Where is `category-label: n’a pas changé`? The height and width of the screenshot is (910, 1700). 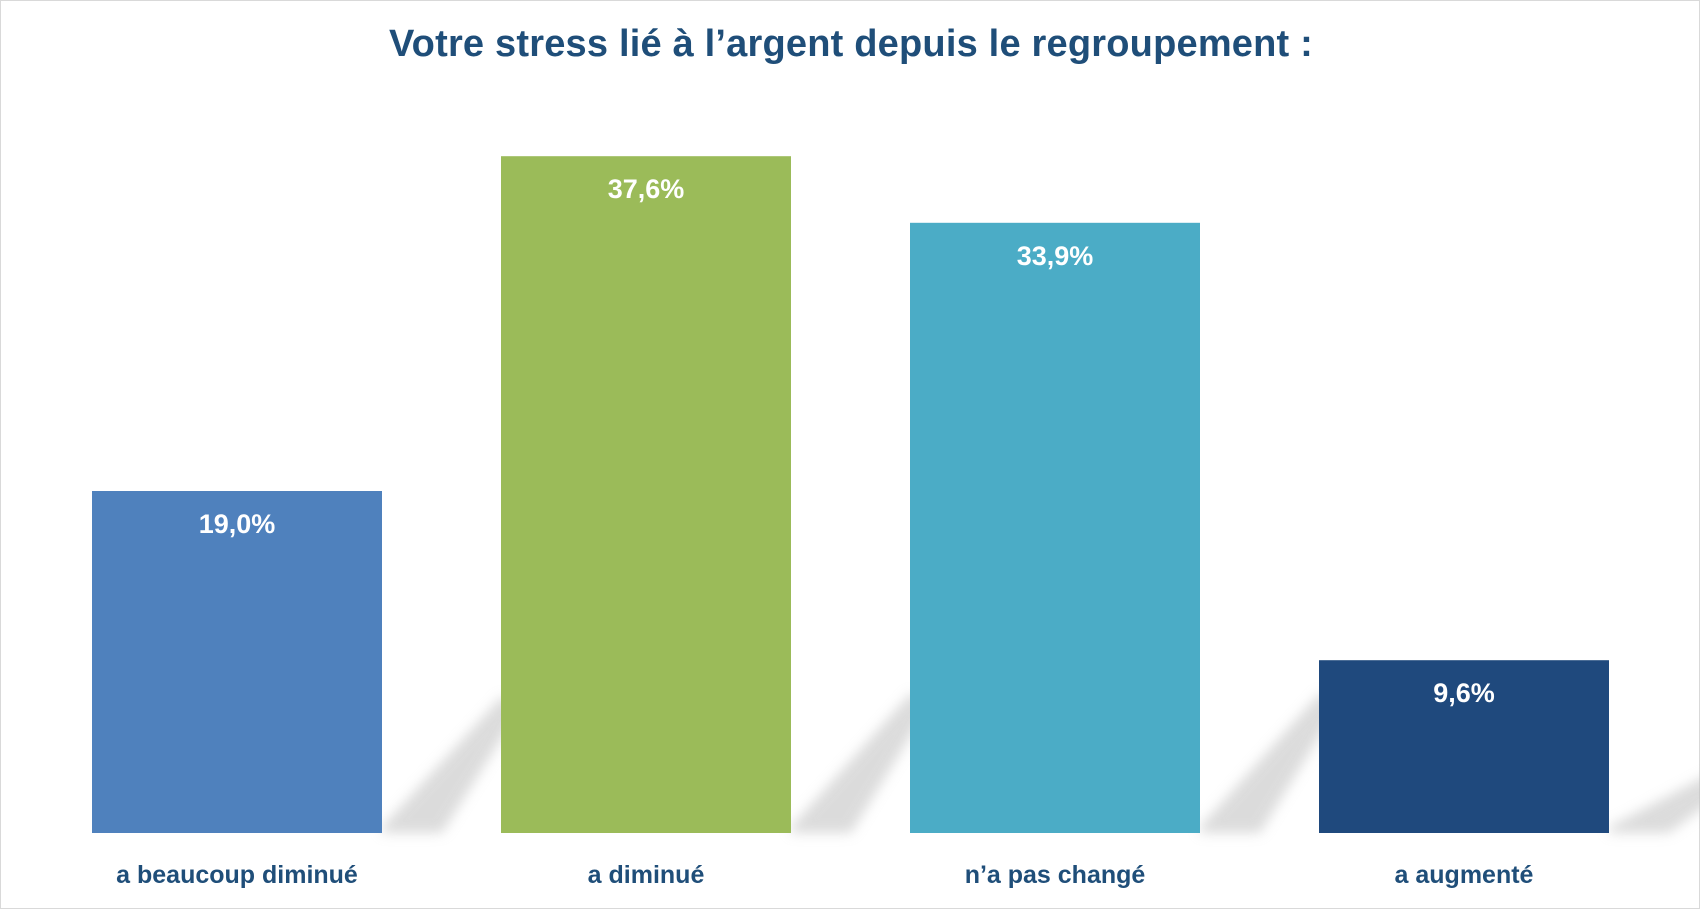
category-label: n’a pas changé is located at coordinates (1055, 875).